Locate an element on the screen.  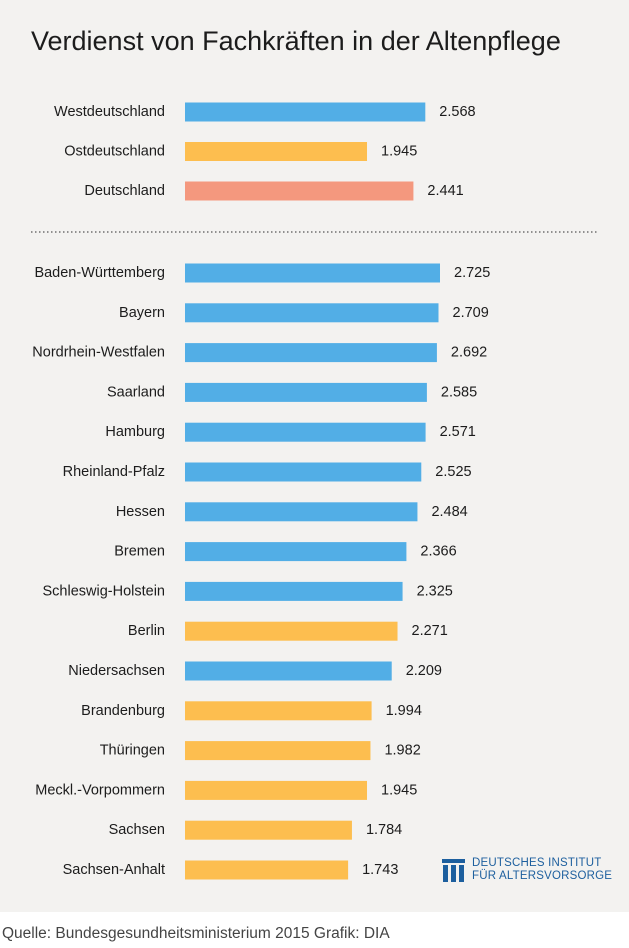
bar-rheinland-pfalz is located at coordinates (303, 472).